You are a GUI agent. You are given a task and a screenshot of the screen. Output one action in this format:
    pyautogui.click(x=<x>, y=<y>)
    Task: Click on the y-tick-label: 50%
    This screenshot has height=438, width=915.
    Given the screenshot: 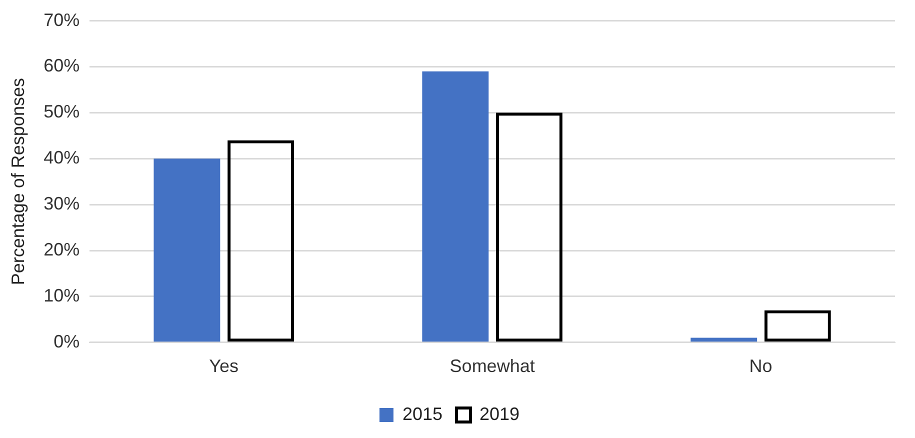 What is the action you would take?
    pyautogui.click(x=62, y=112)
    